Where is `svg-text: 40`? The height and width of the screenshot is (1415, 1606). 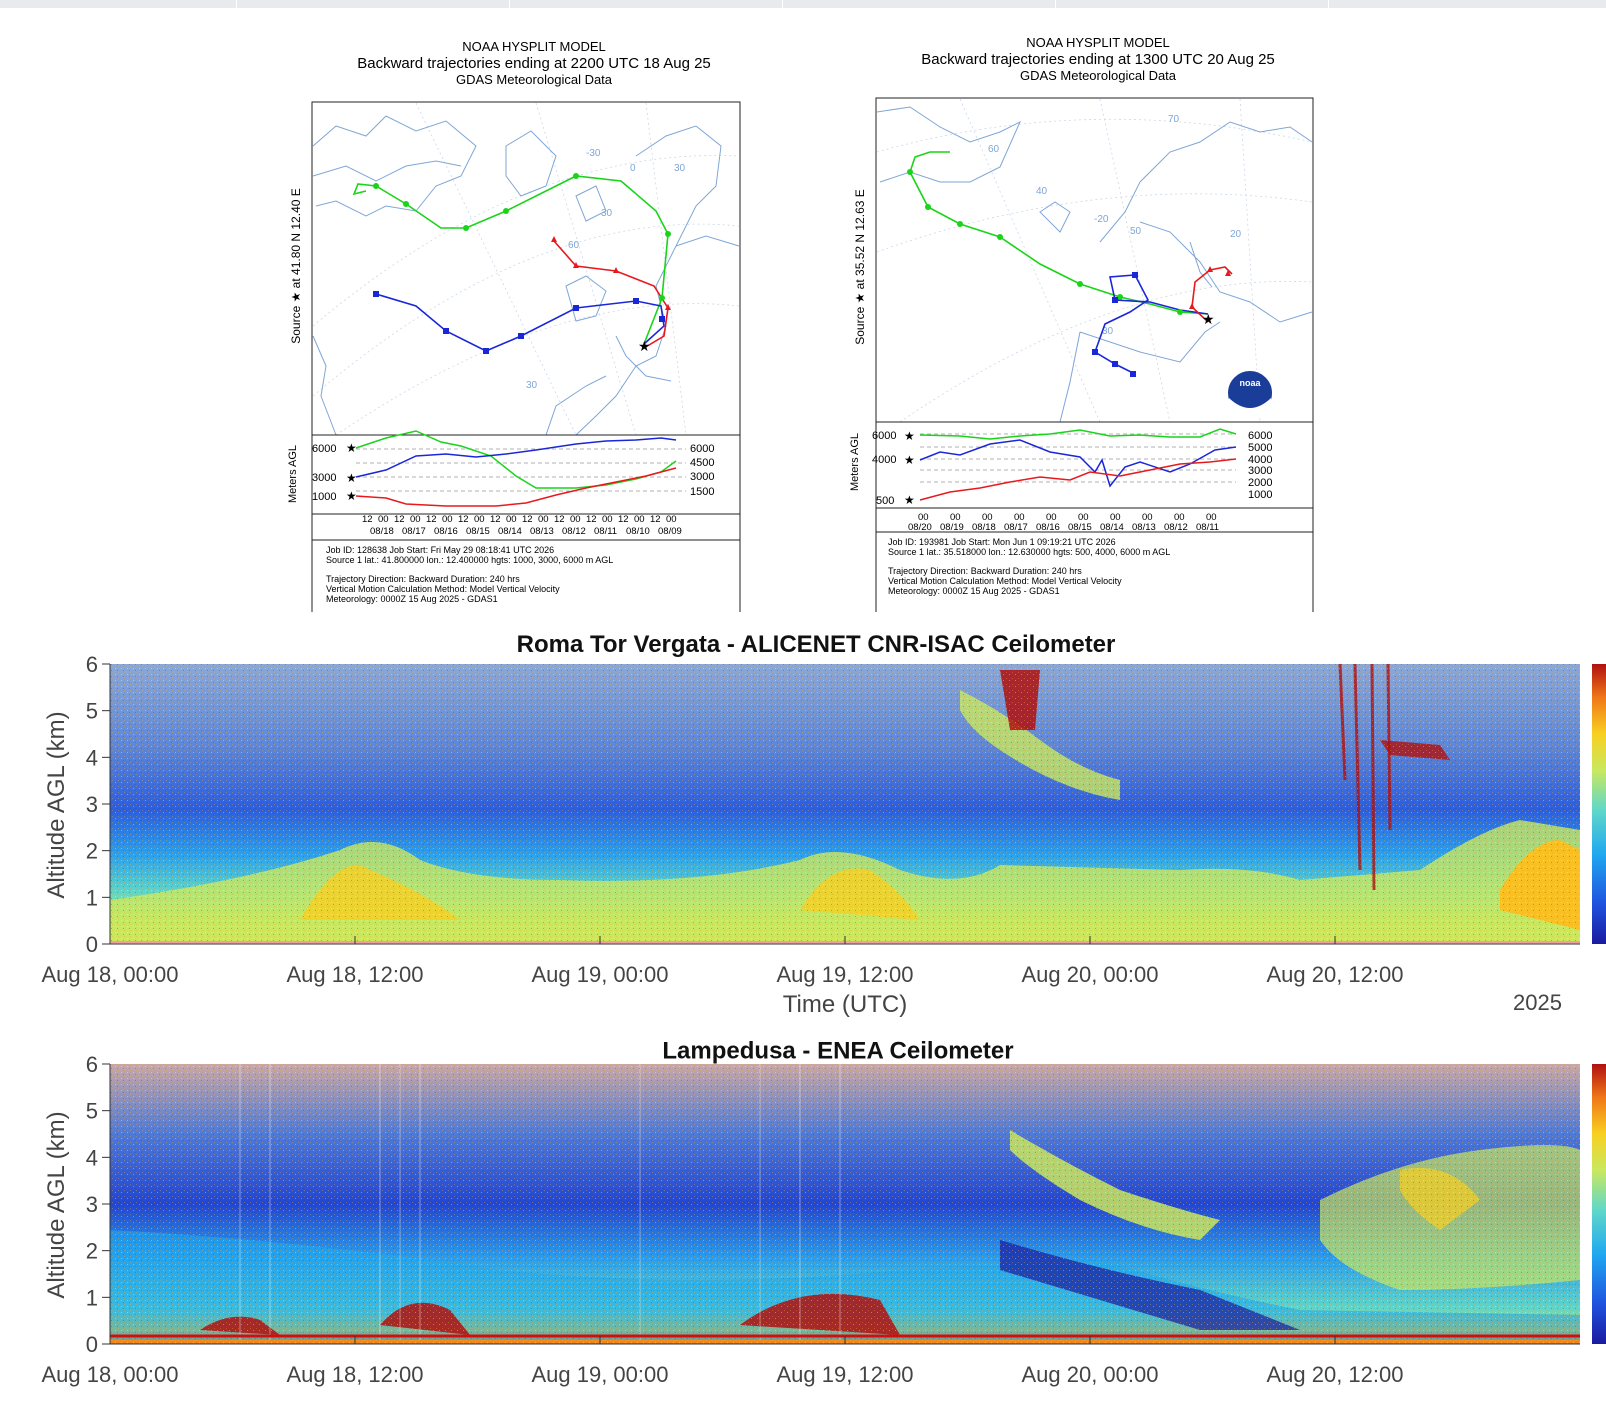
svg-text: 40 is located at coordinates (1042, 191).